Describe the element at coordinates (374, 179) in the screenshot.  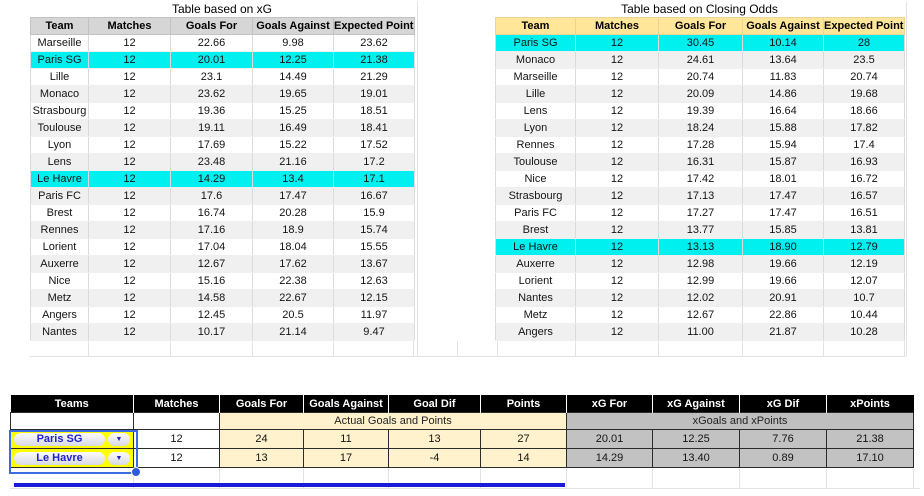
I see `expected-points-cell: 17.1` at that location.